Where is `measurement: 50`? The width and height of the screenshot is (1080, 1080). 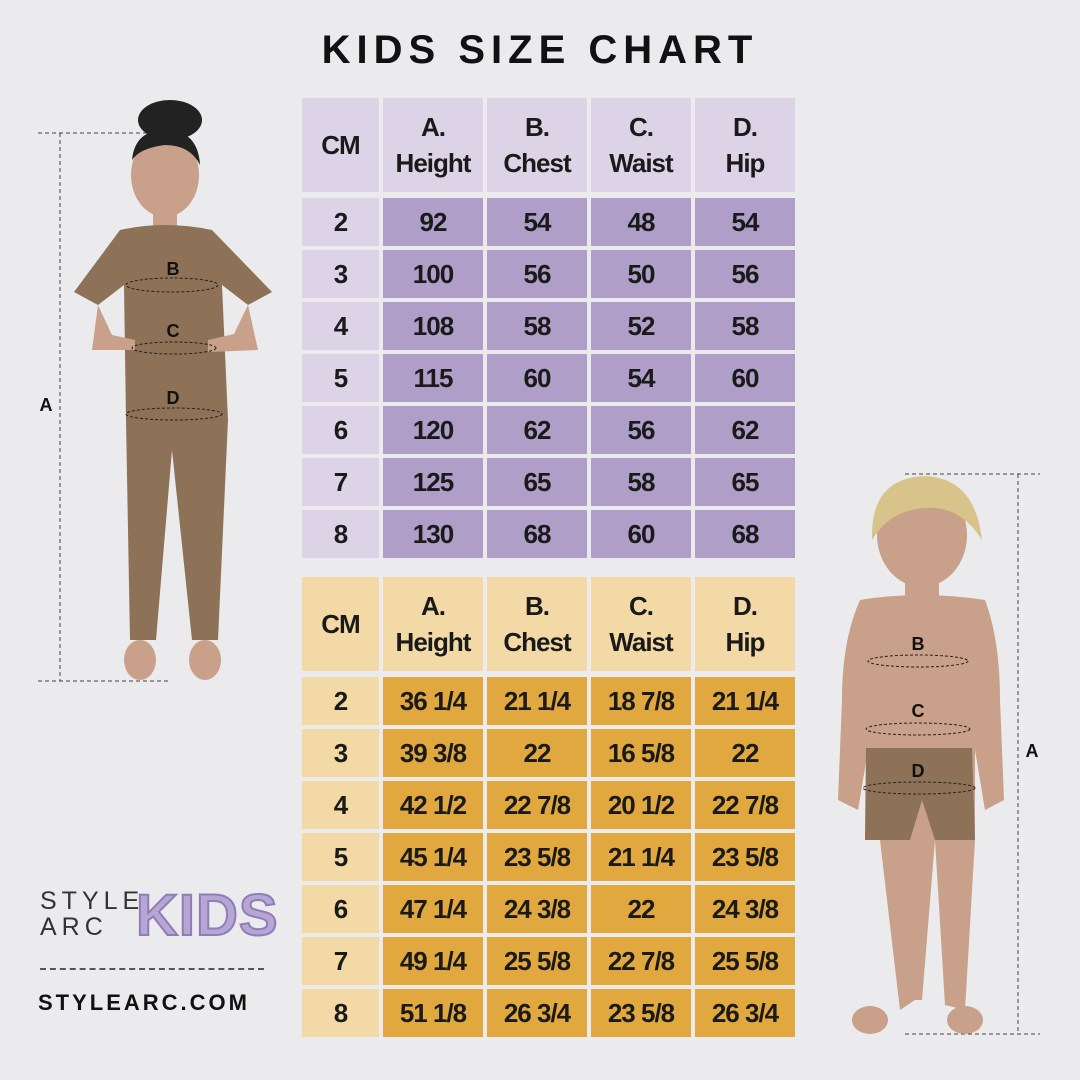
measurement: 50 is located at coordinates (641, 274).